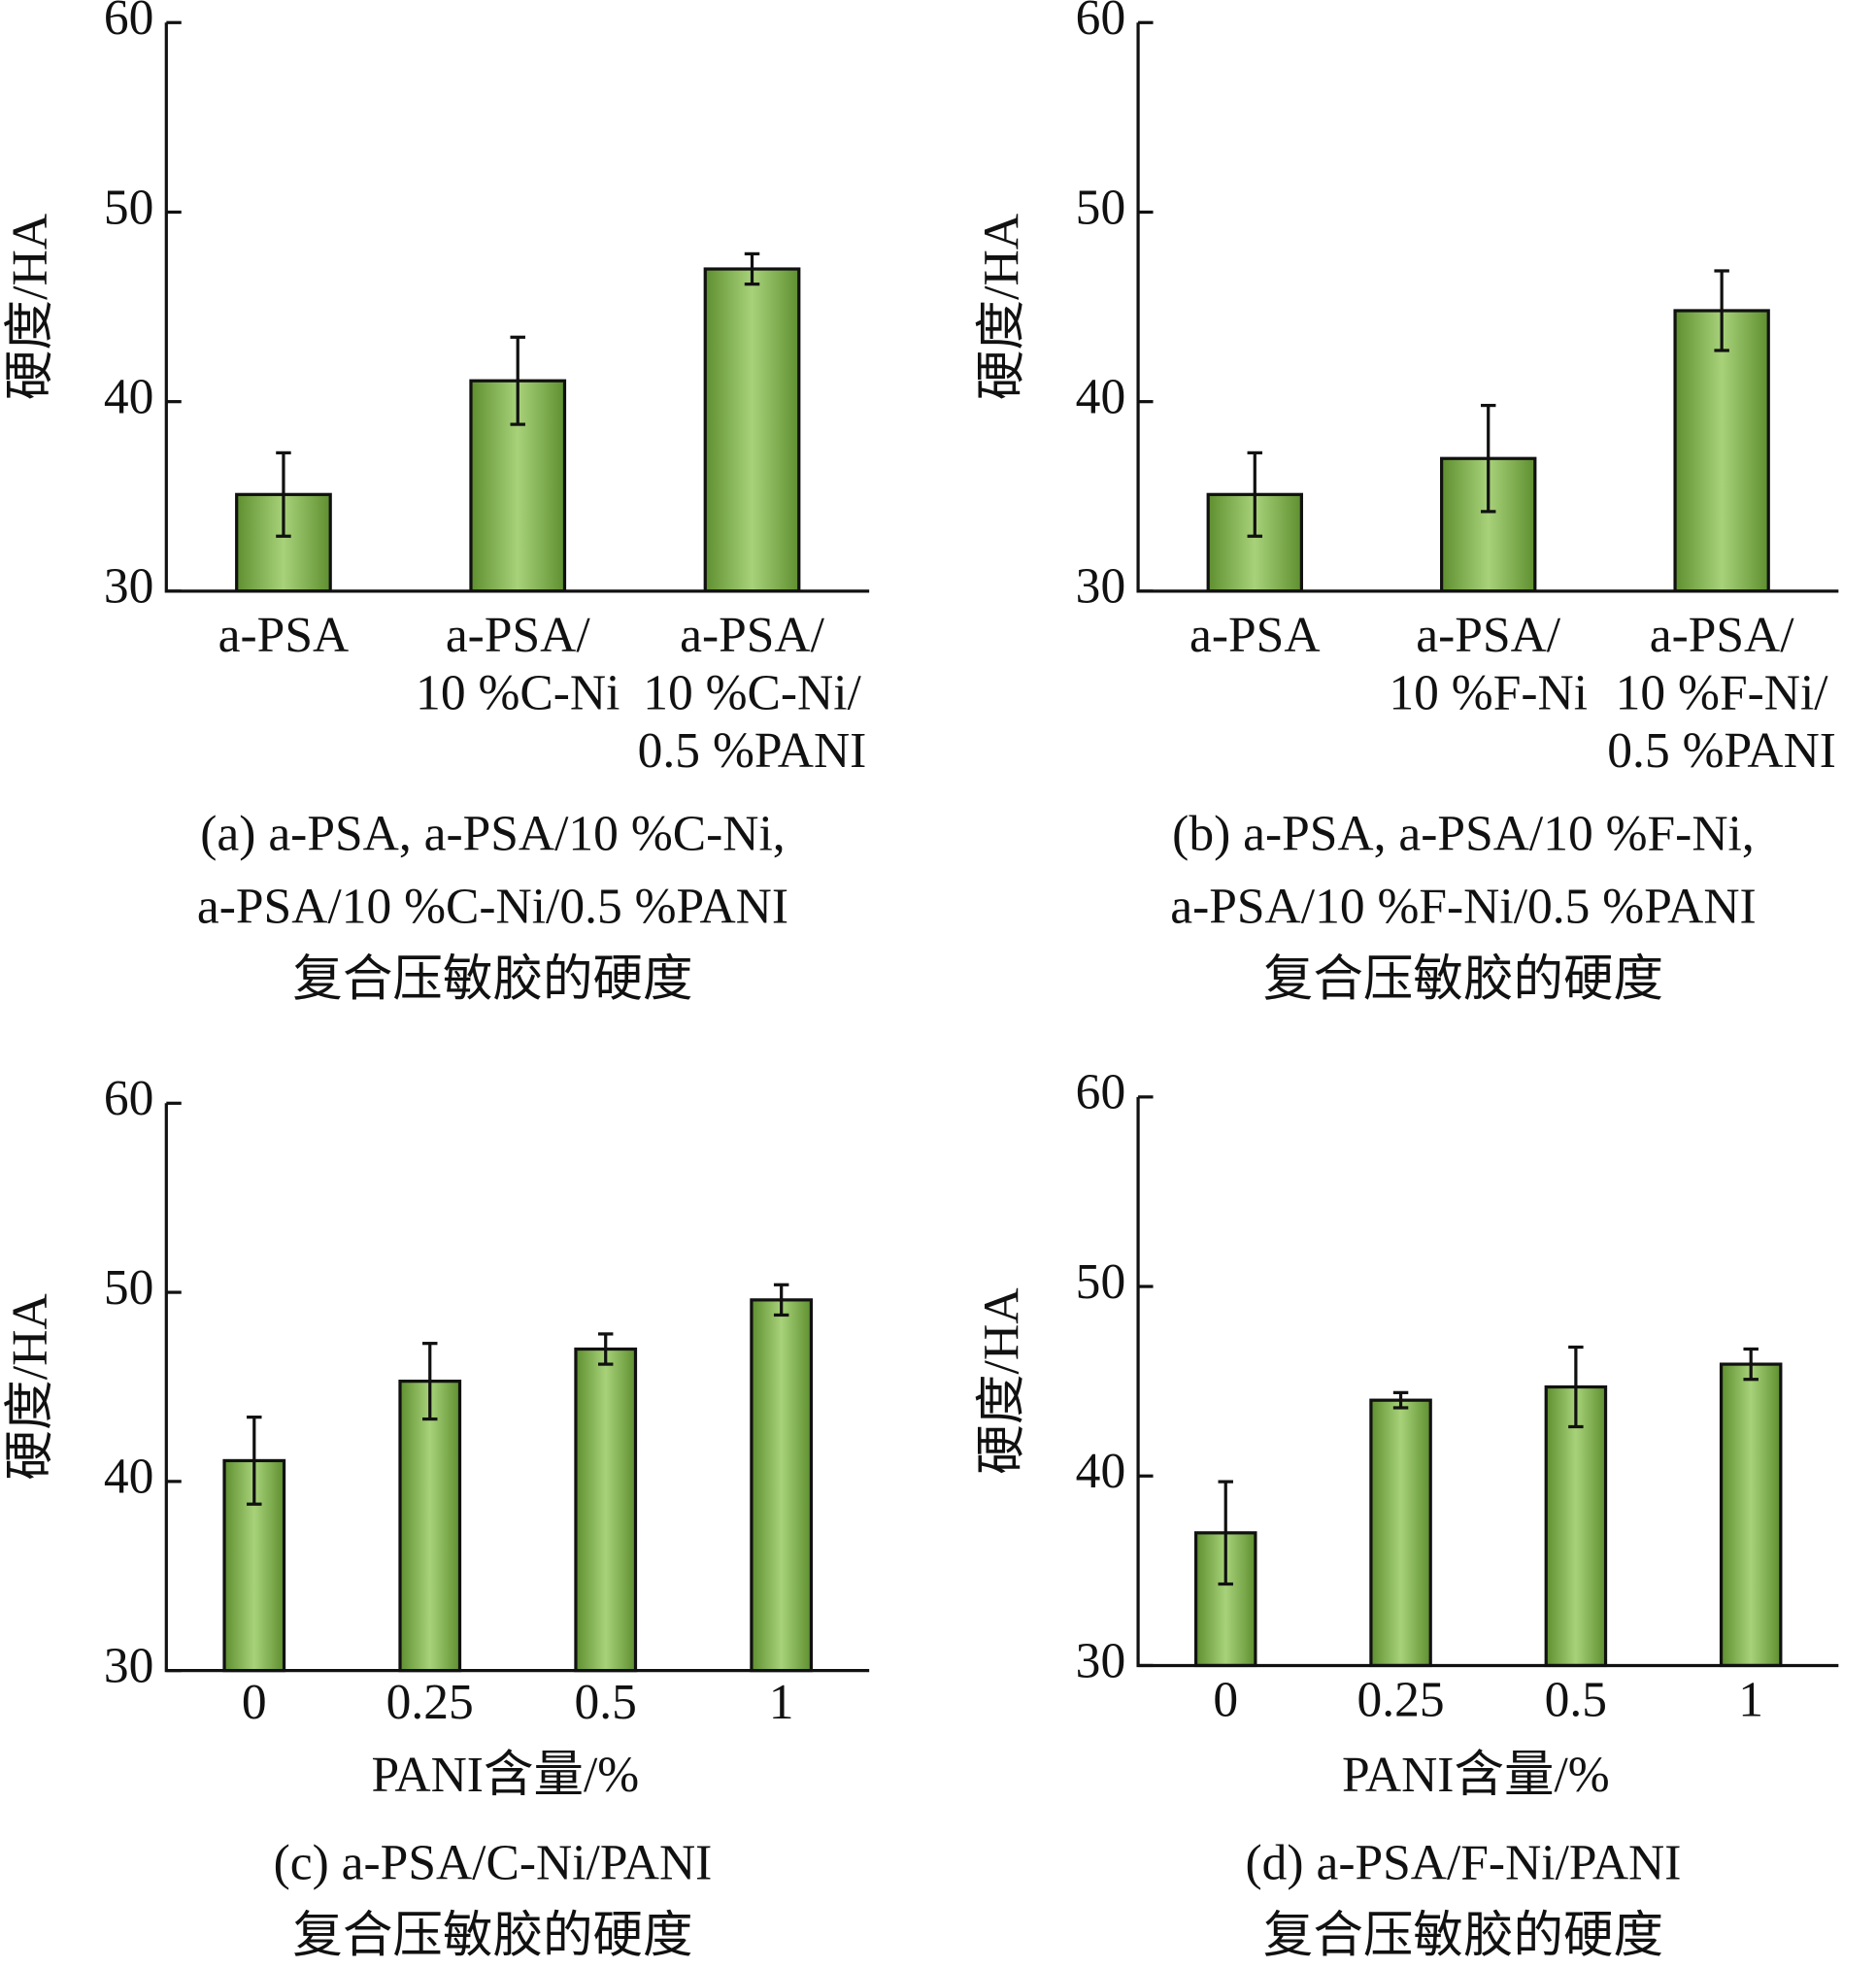 The height and width of the screenshot is (1968, 1876). What do you see at coordinates (1463, 907) in the screenshot?
I see `caption: a-PSA/10 %F-Ni/0.5 %PANI` at bounding box center [1463, 907].